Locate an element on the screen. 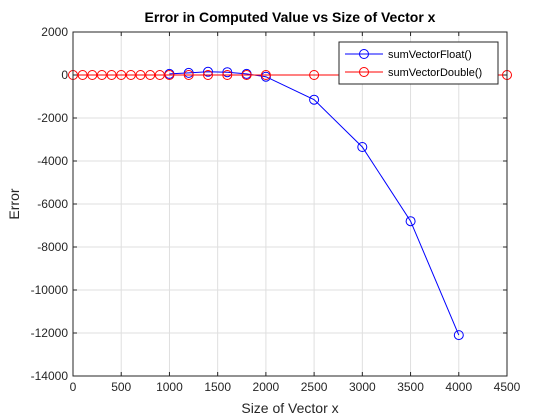 The height and width of the screenshot is (420, 560). y-tick-label: -8000 is located at coordinates (52, 247).